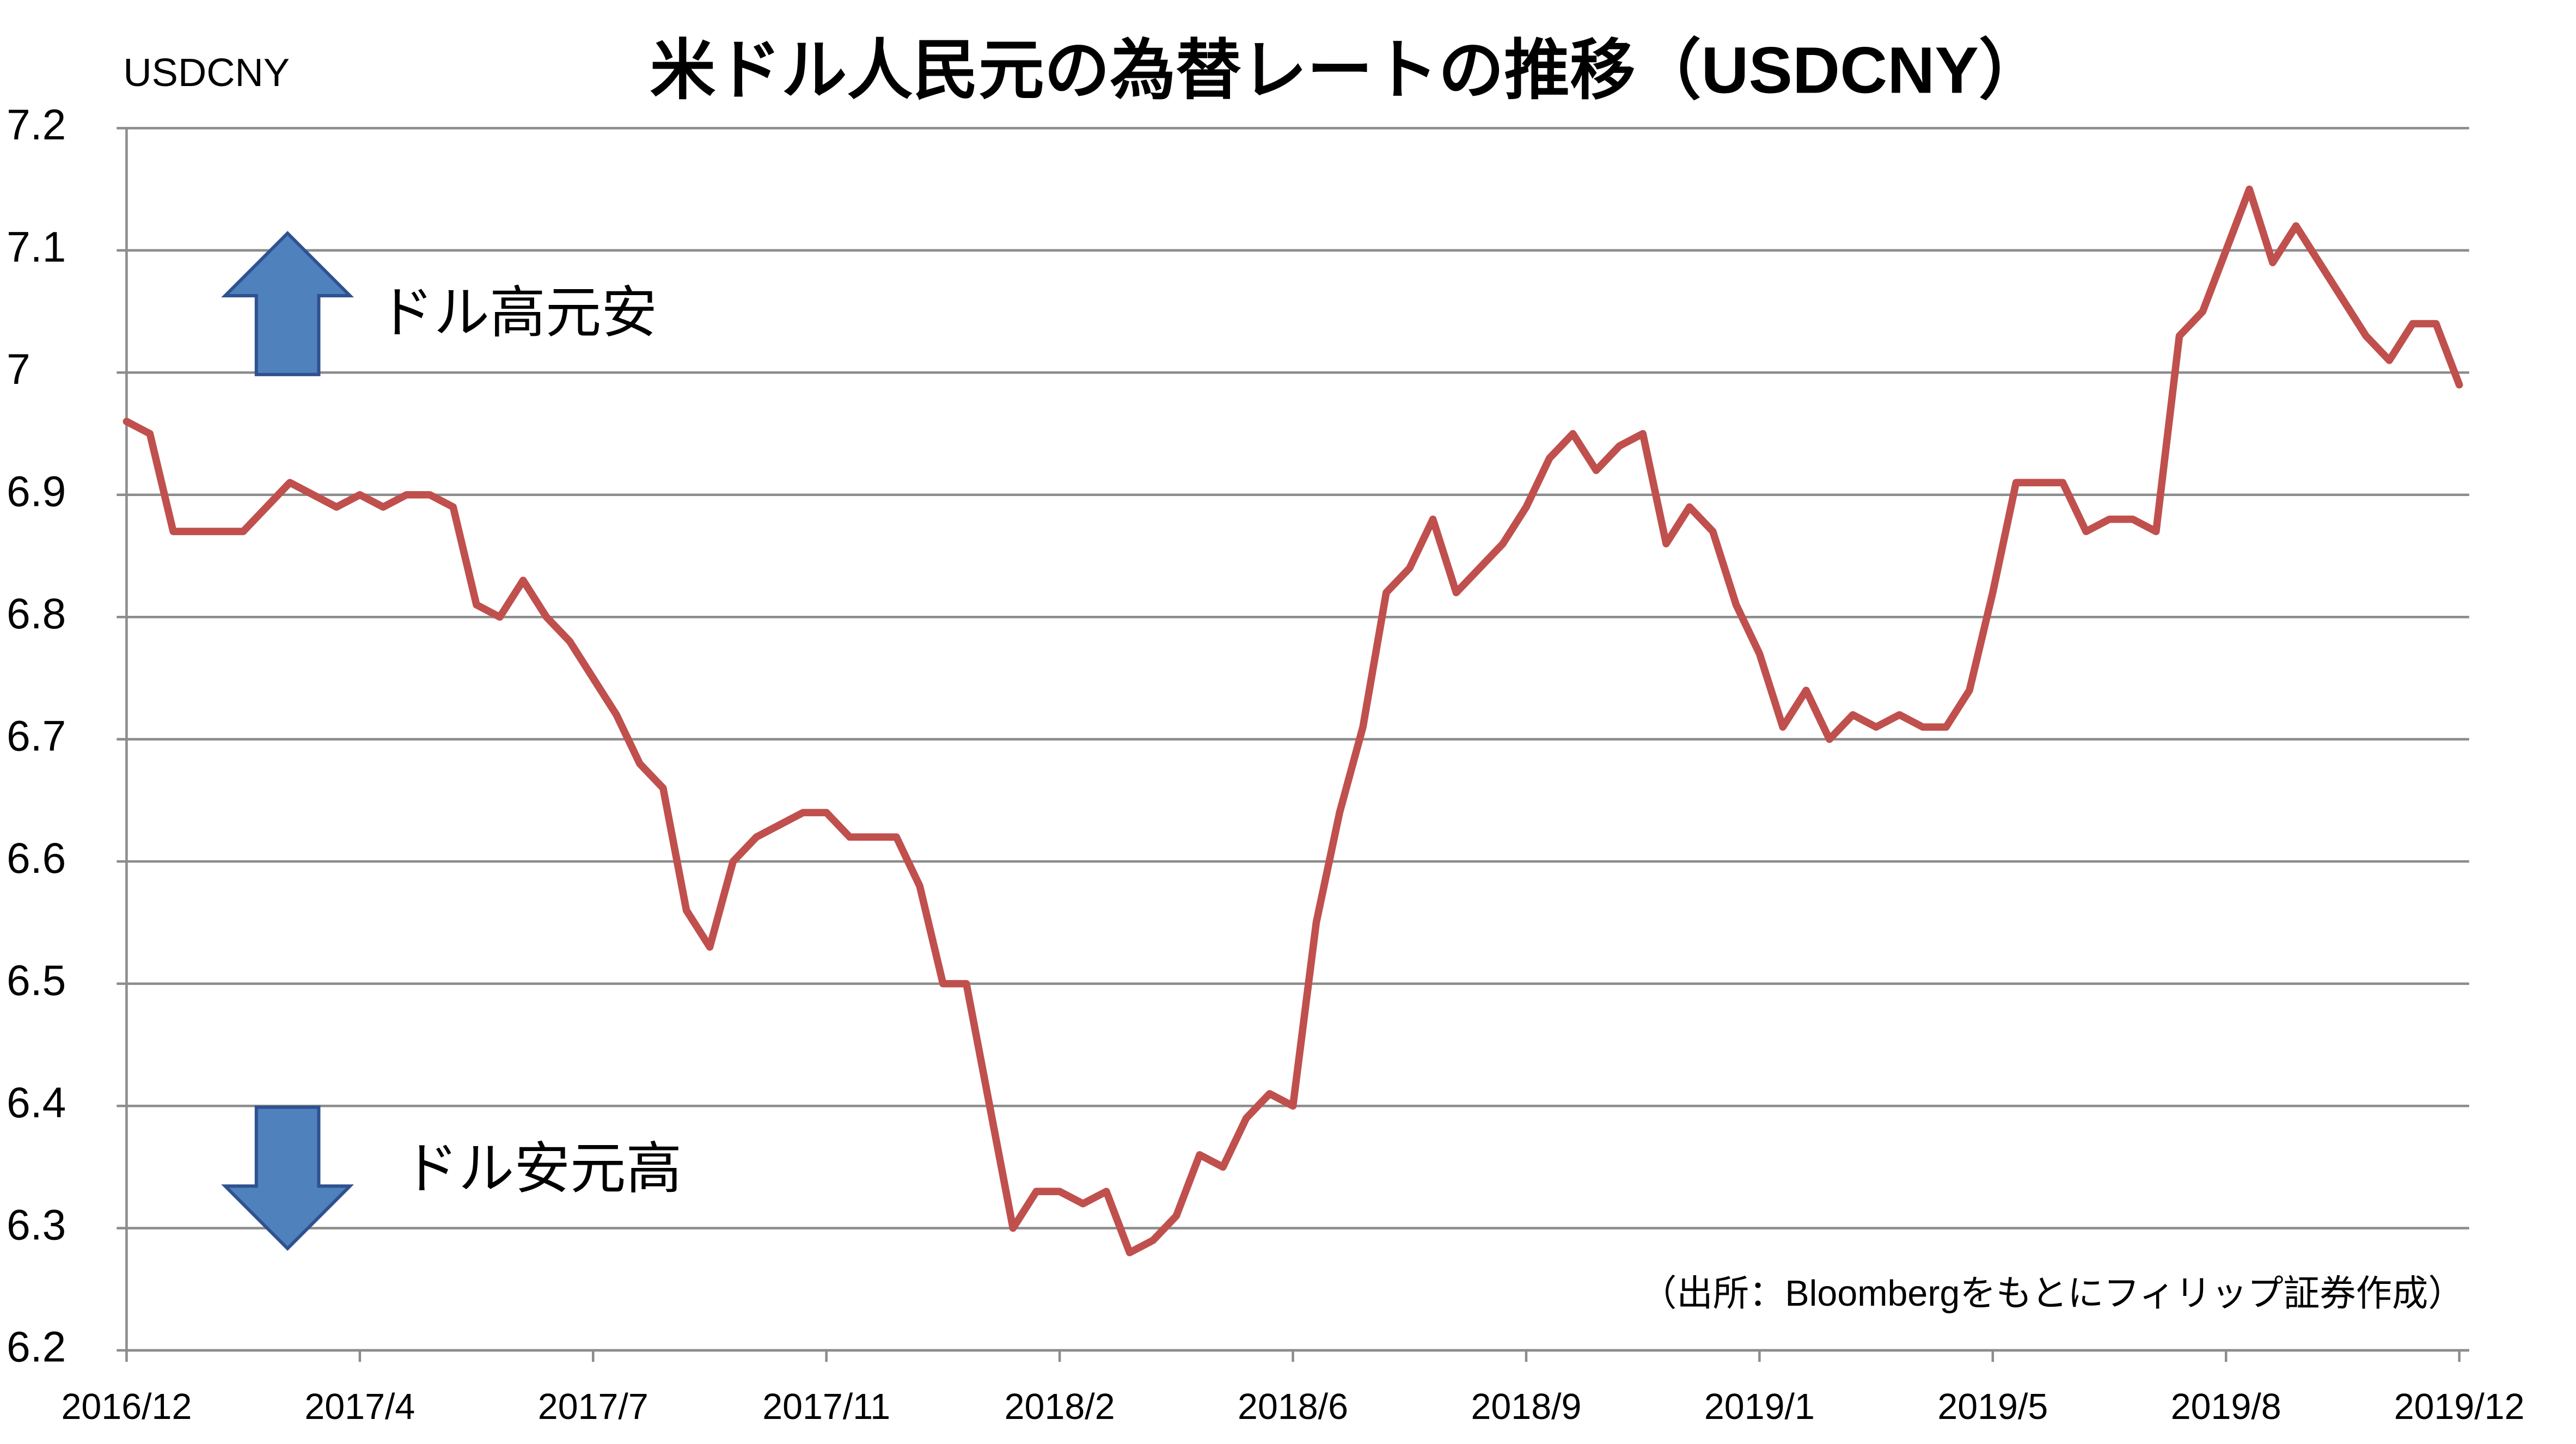 Image resolution: width=2576 pixels, height=1444 pixels. I want to click on annotation: ドル高元安, so click(517, 312).